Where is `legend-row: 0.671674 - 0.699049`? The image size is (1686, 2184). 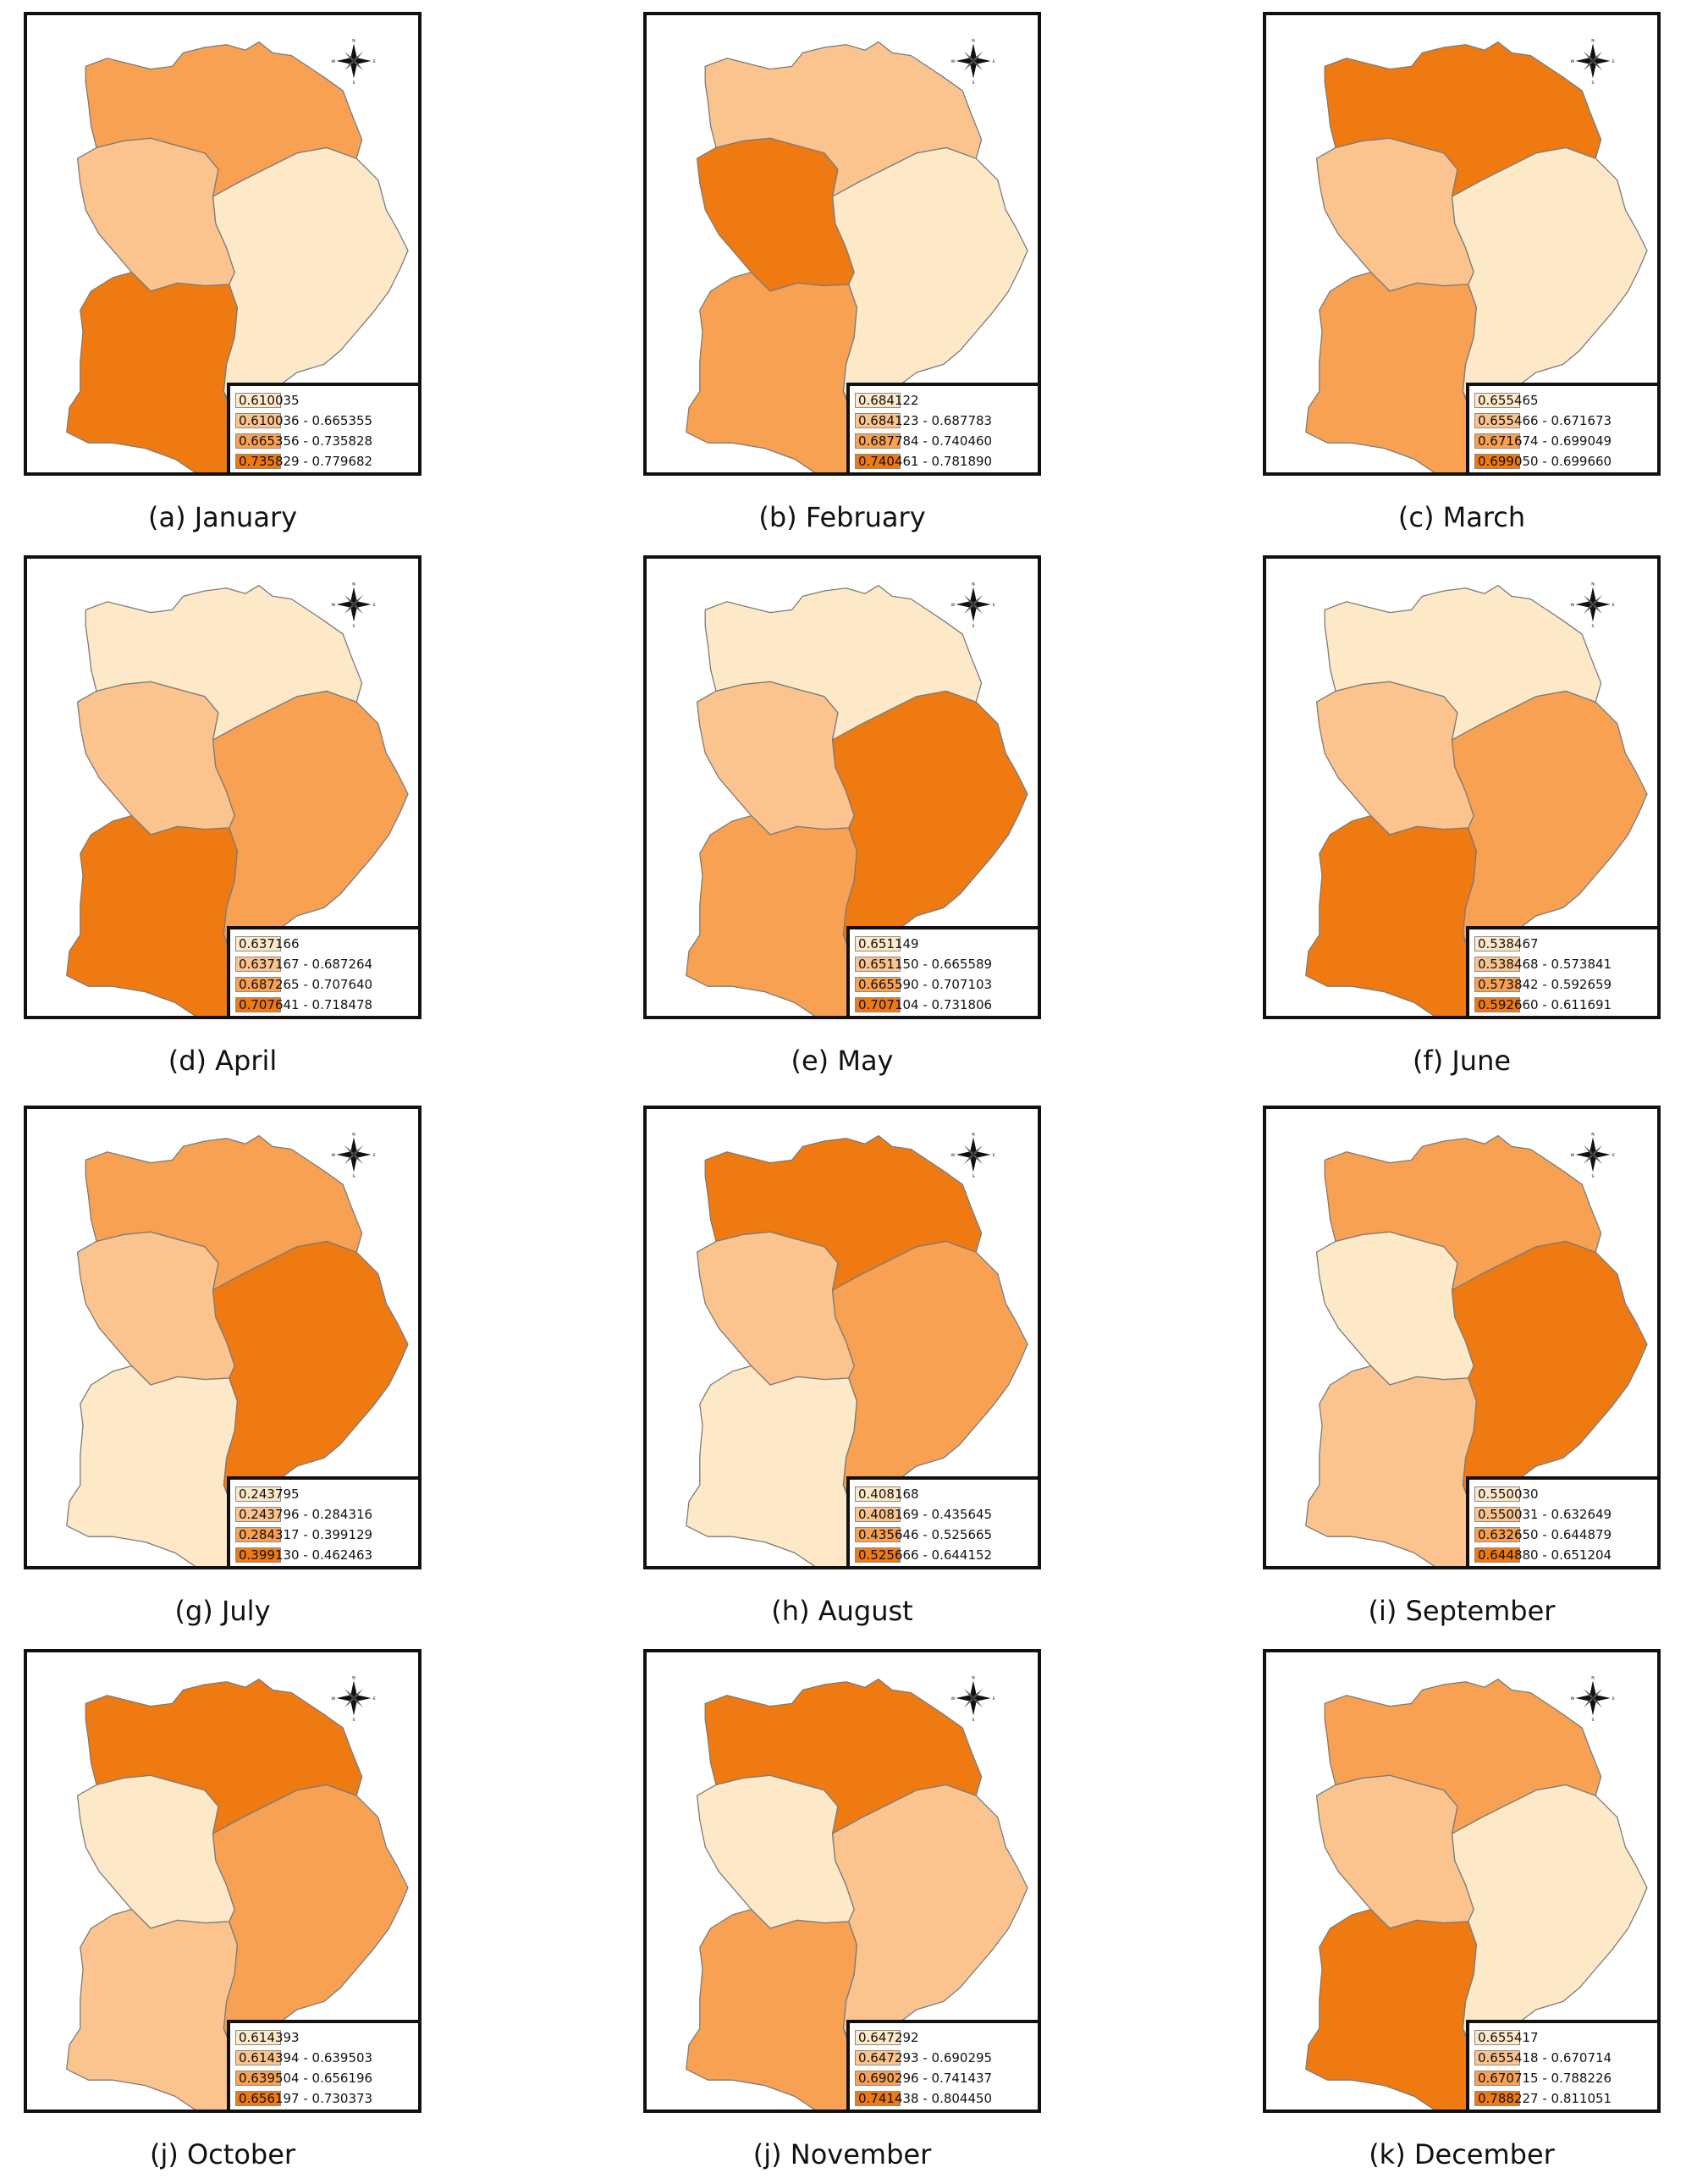
legend-row: 0.671674 - 0.699049 is located at coordinates (1563, 441).